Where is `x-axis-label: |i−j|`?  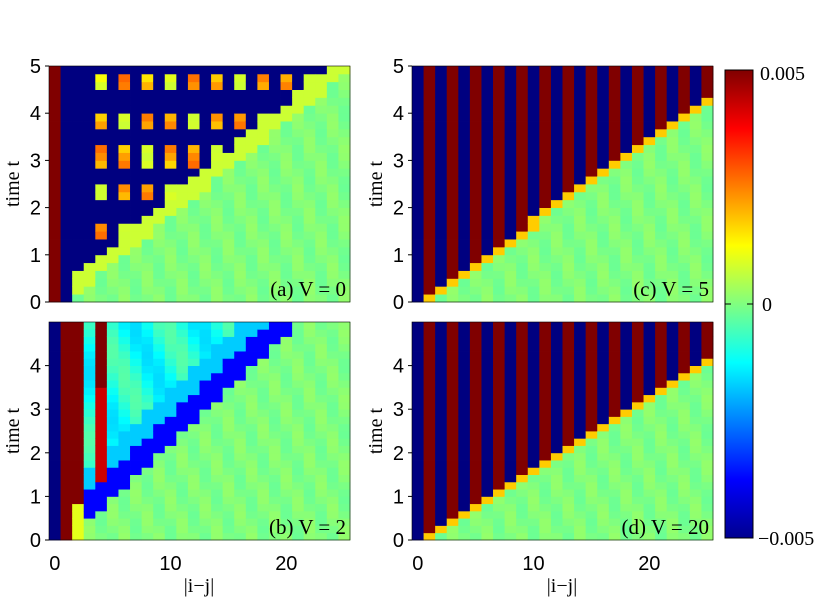
x-axis-label: |i−j| is located at coordinates (562, 586).